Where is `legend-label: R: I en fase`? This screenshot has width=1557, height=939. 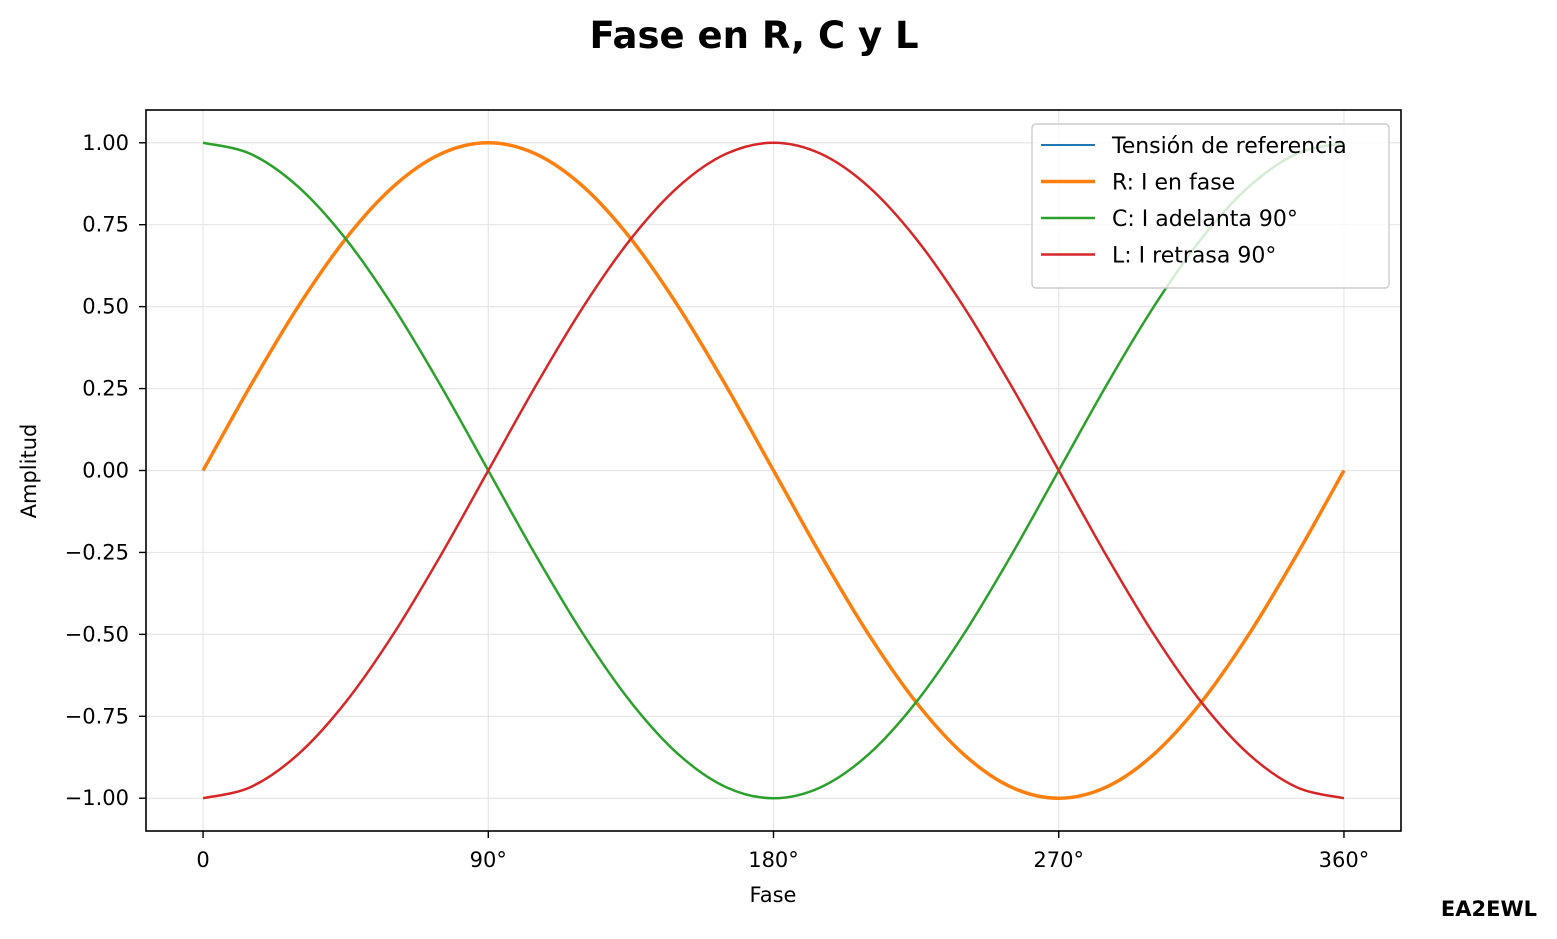
legend-label: R: I en fase is located at coordinates (1173, 183).